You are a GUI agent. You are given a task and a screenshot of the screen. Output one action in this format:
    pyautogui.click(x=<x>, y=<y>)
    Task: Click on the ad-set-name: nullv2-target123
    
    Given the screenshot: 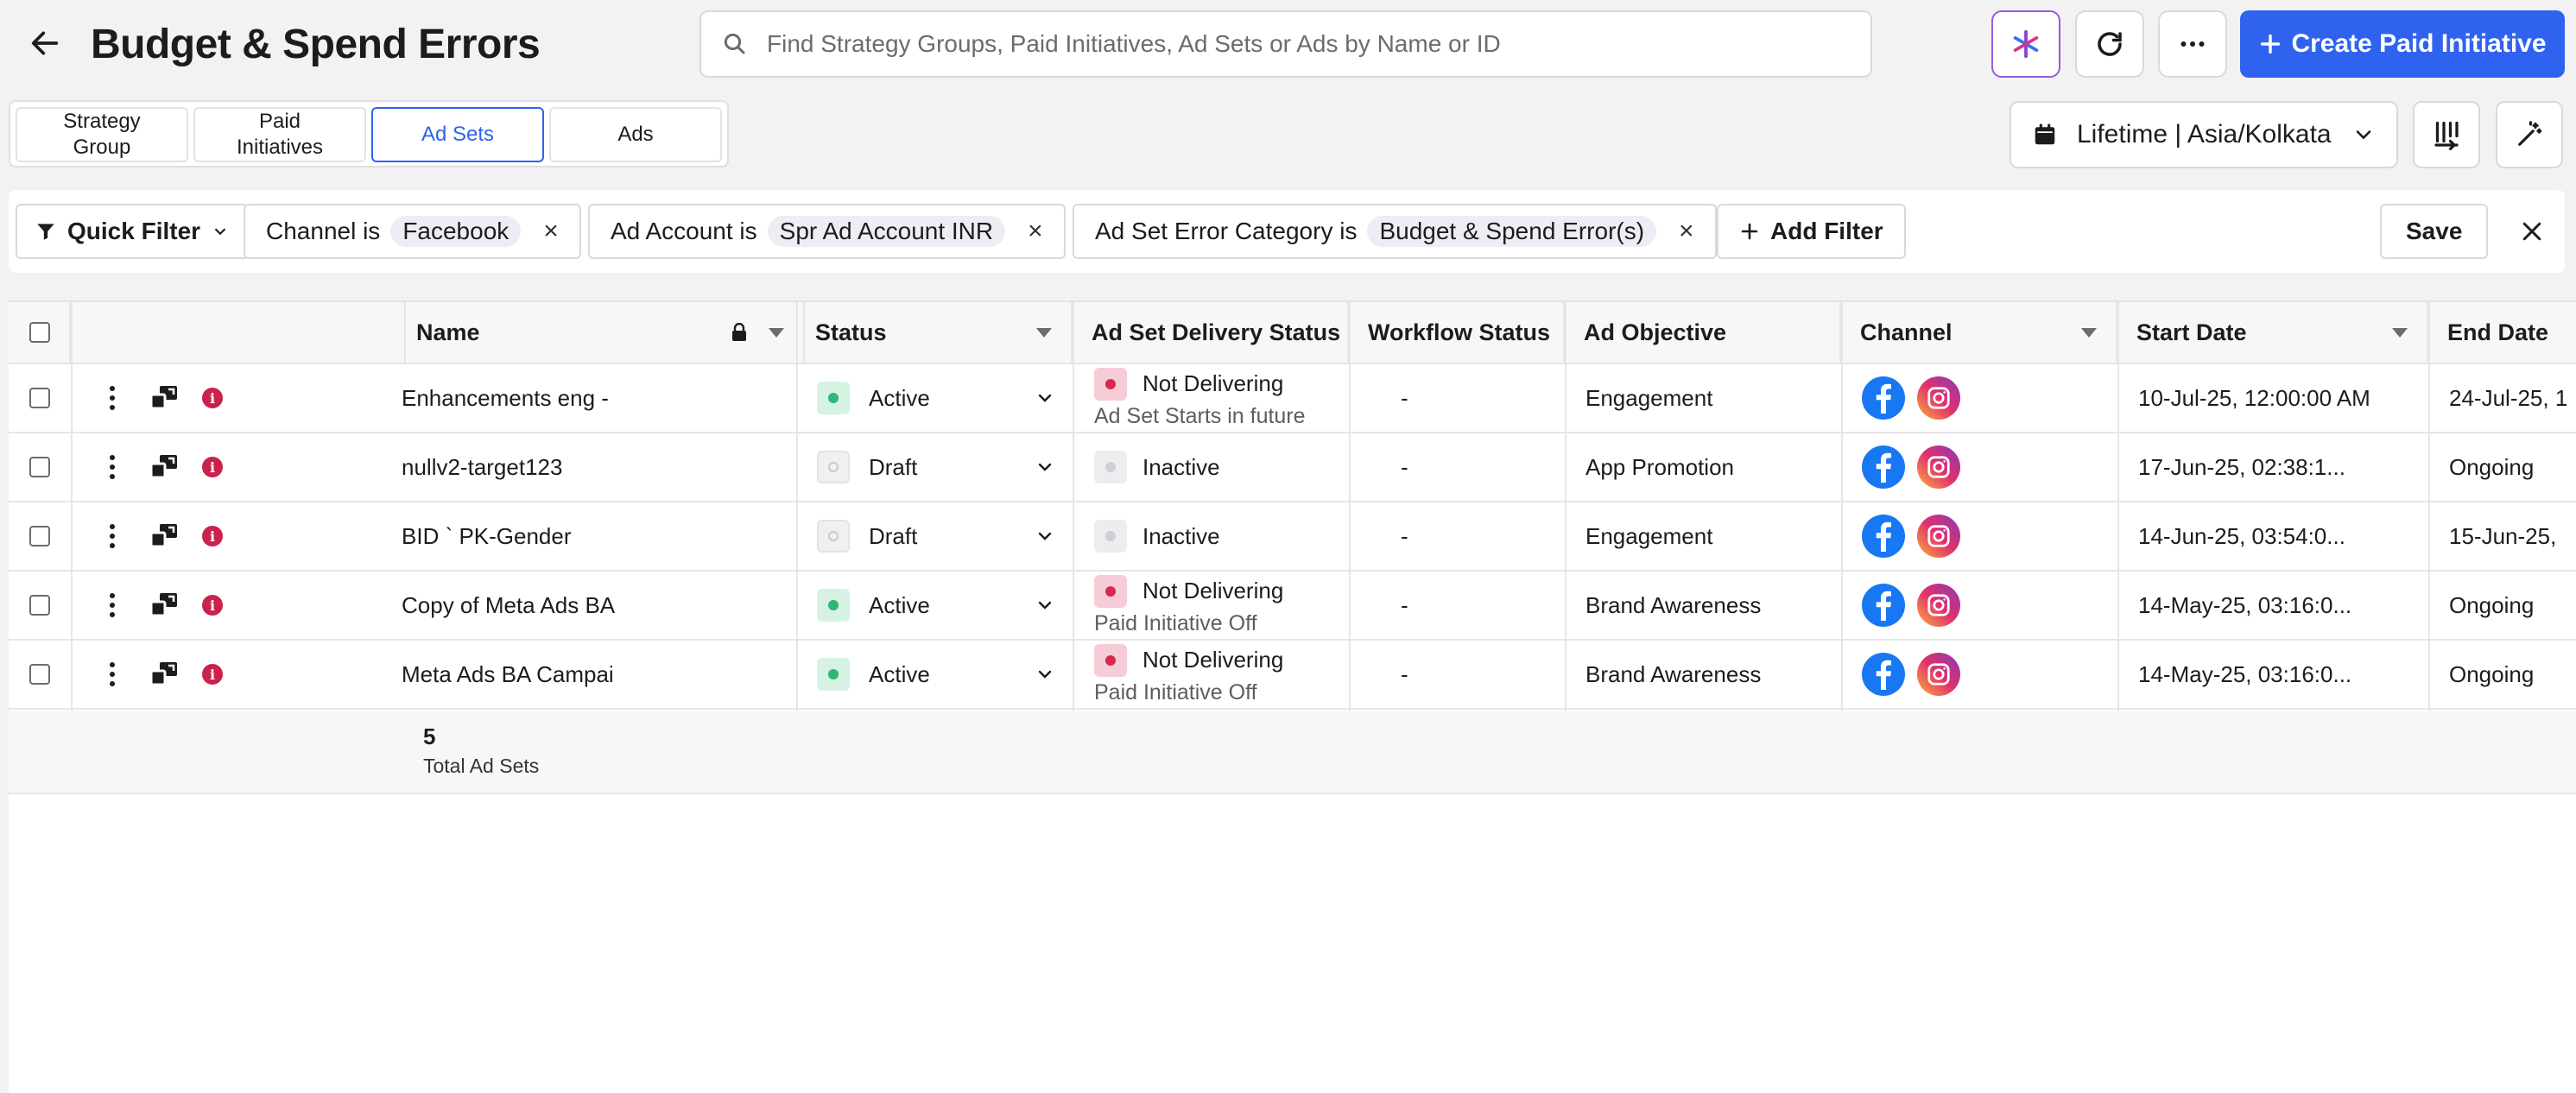 What is the action you would take?
    pyautogui.click(x=482, y=466)
    